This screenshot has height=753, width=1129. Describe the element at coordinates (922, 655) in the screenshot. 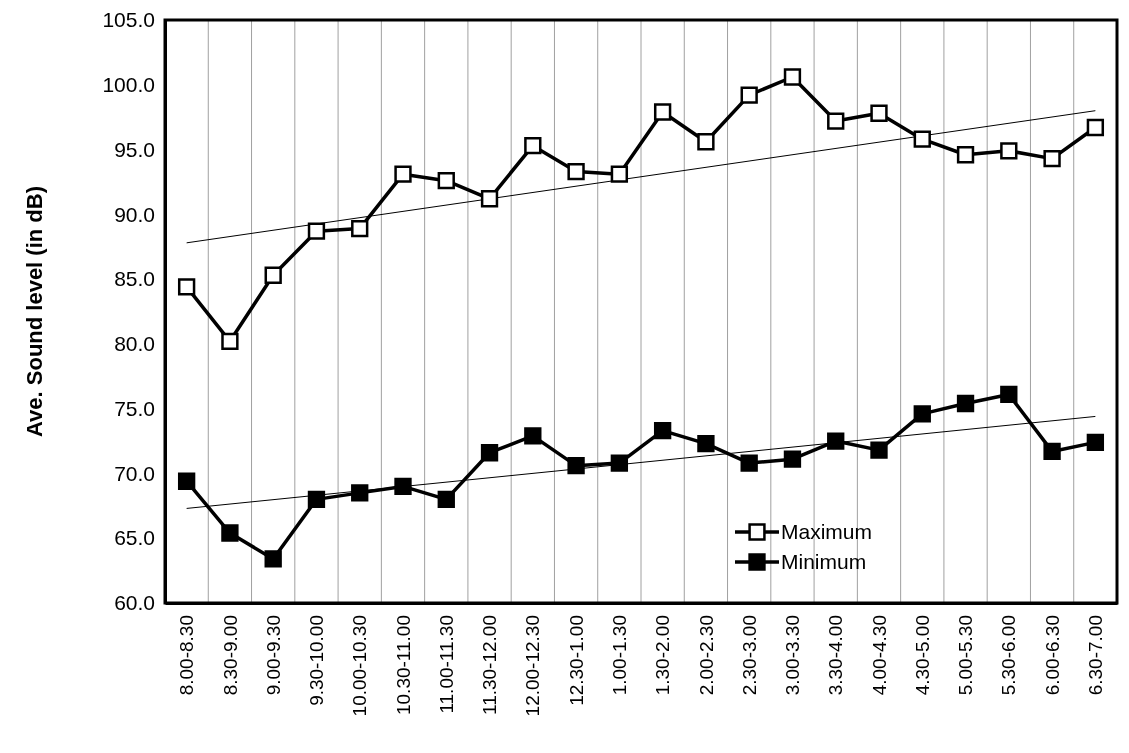

I see `x-tick-label: 4.30-5.00` at that location.